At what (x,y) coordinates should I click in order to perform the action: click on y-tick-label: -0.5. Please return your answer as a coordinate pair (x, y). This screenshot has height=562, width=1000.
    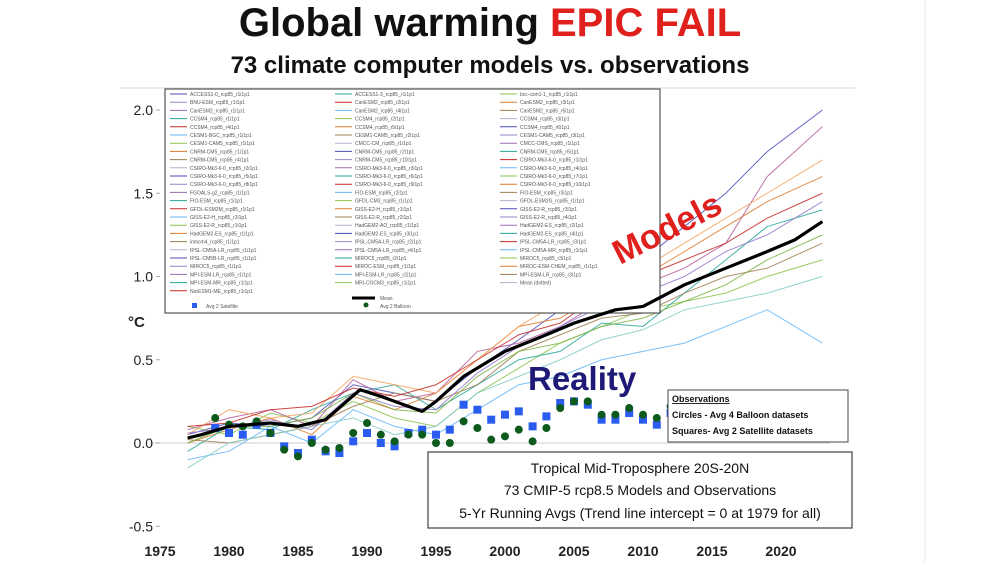
    Looking at the image, I should click on (141, 526).